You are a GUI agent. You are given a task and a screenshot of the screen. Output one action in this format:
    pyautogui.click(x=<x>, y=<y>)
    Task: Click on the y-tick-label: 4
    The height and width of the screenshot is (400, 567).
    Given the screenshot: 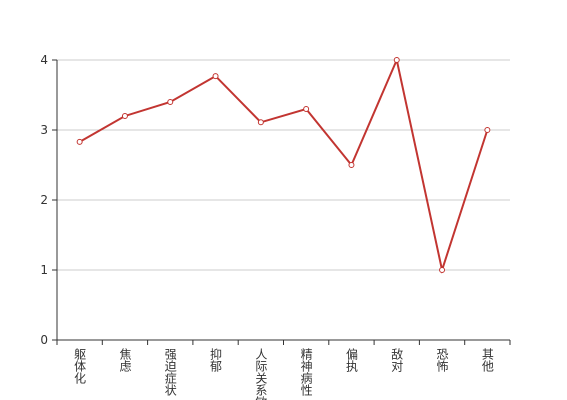 What is the action you would take?
    pyautogui.click(x=44, y=60)
    